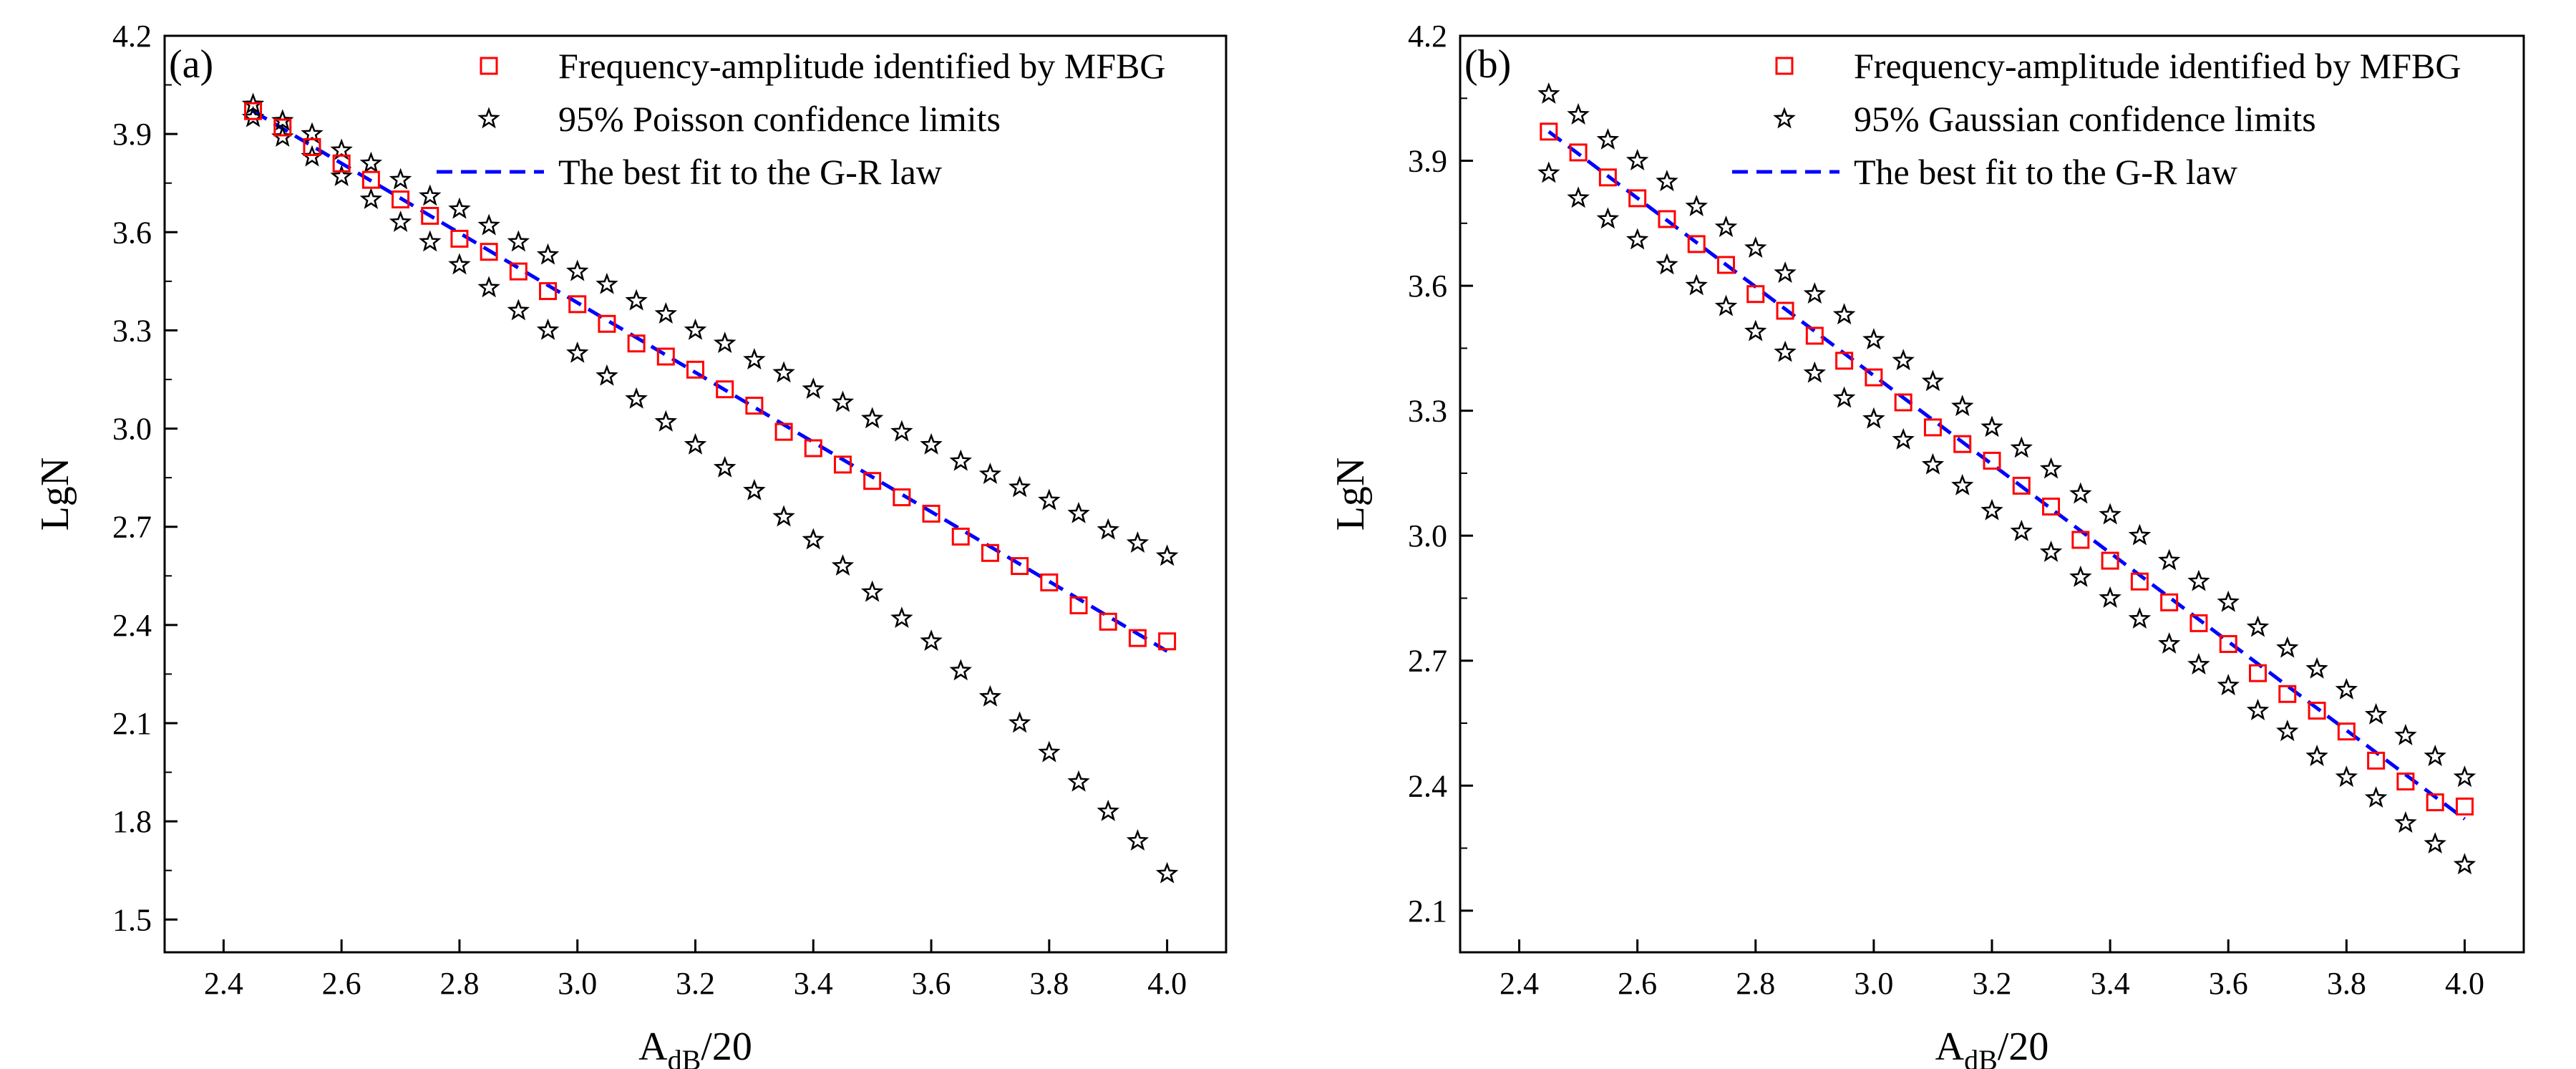 Image resolution: width=2576 pixels, height=1069 pixels. What do you see at coordinates (132, 134) in the screenshot?
I see `y-tick-label: 3.9` at bounding box center [132, 134].